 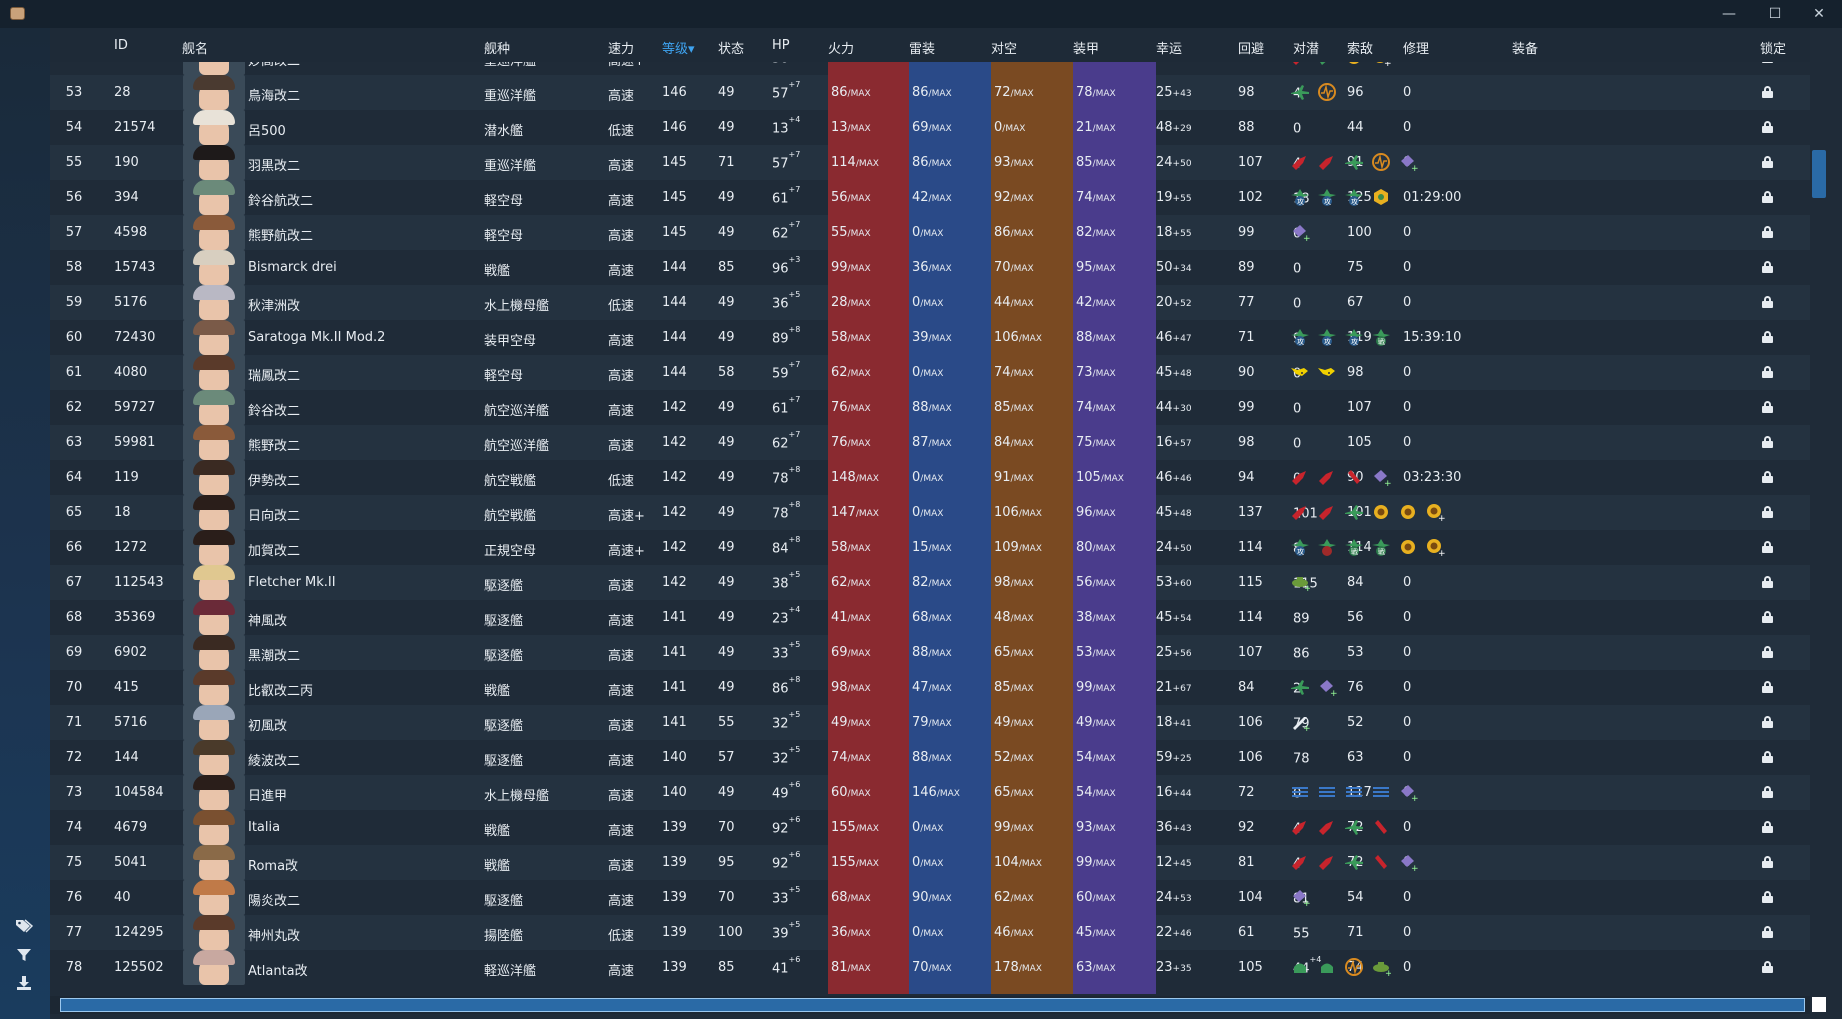 I want to click on ship-name: 熊野改二, so click(x=274, y=446).